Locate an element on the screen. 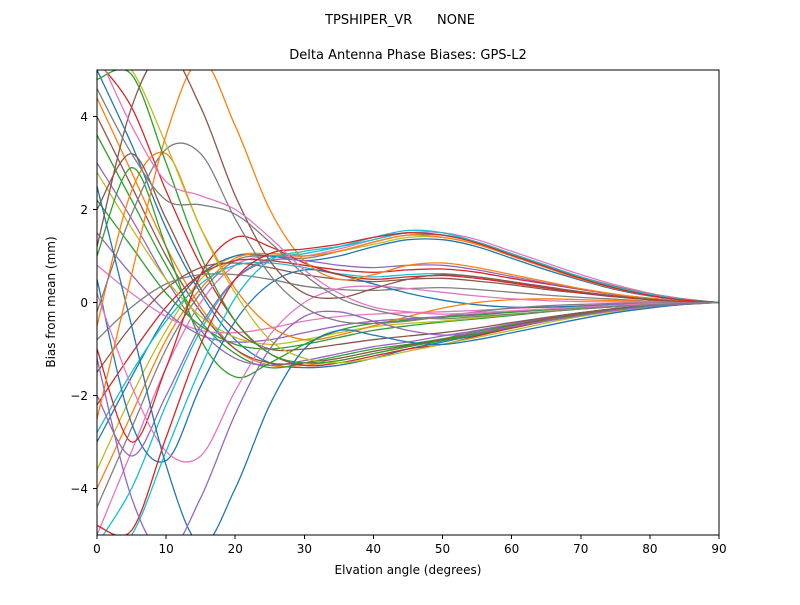 This screenshot has height=605, width=800. x-tick-label: 80 is located at coordinates (649, 549).